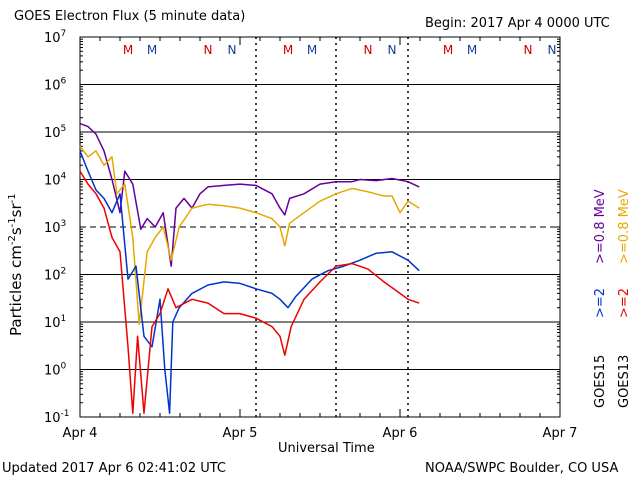 The height and width of the screenshot is (480, 640). Describe the element at coordinates (400, 433) in the screenshot. I see `x-tick-label: Apr 6` at that location.